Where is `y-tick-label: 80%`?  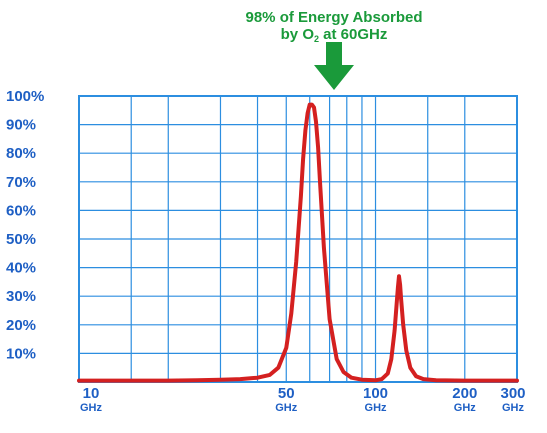
y-tick-label: 80% is located at coordinates (21, 153).